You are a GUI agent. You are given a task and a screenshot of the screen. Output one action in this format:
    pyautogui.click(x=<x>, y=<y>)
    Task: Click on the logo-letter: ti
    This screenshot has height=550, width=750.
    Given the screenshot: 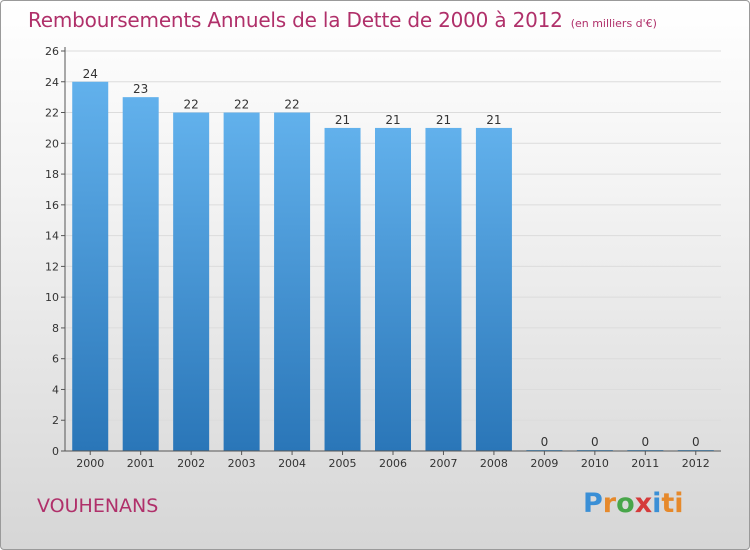 What is the action you would take?
    pyautogui.click(x=672, y=503)
    